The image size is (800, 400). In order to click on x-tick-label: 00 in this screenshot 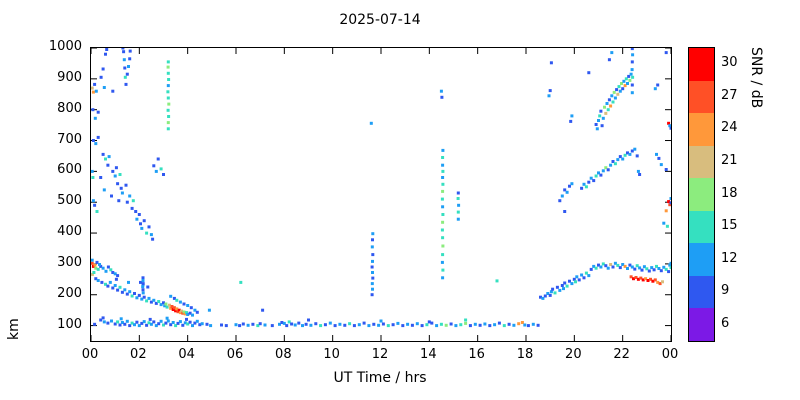, I will do `click(670, 354)`.